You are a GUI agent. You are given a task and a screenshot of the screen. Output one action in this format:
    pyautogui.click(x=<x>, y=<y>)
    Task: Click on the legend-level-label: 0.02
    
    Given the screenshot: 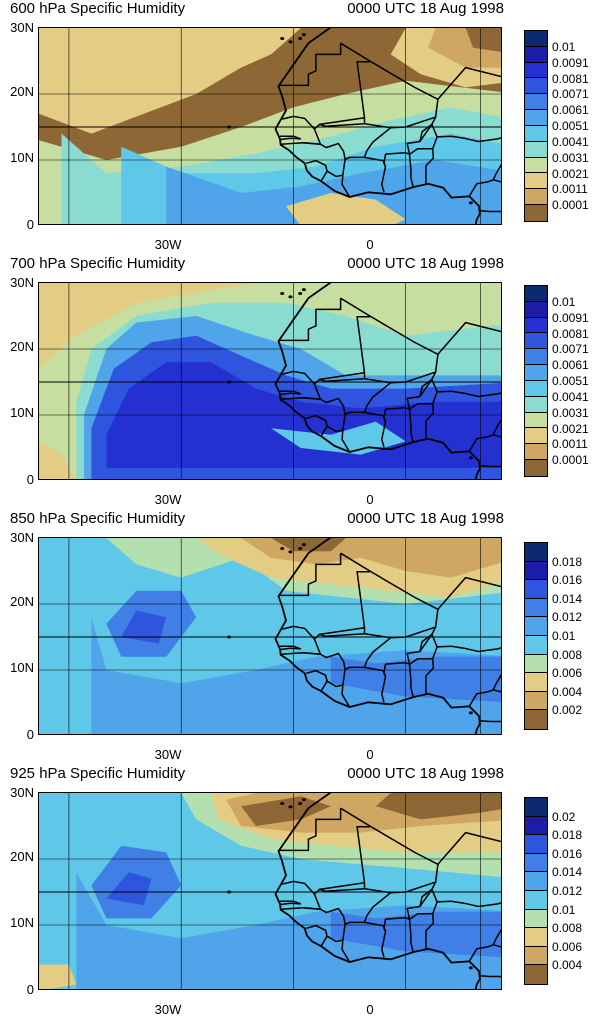 What is the action you would take?
    pyautogui.click(x=564, y=816)
    